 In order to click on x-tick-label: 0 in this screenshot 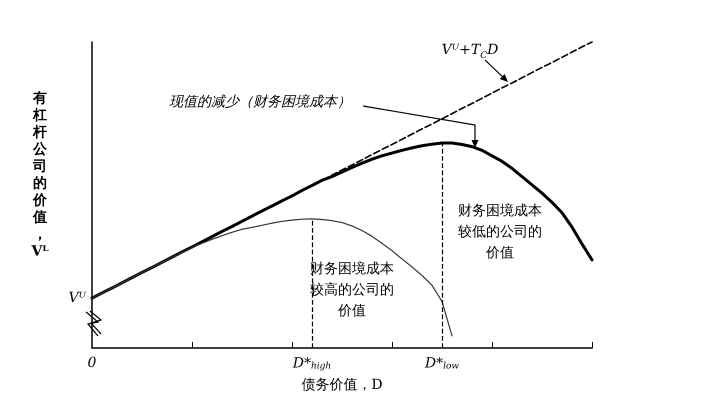, I will do `click(92, 363)`.